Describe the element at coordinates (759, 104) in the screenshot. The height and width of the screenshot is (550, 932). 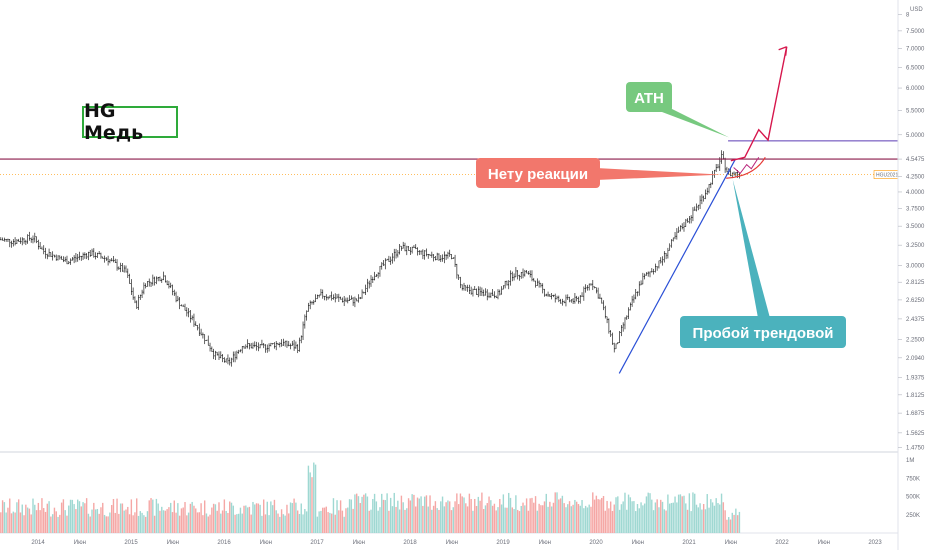
I see `projection-arrow` at that location.